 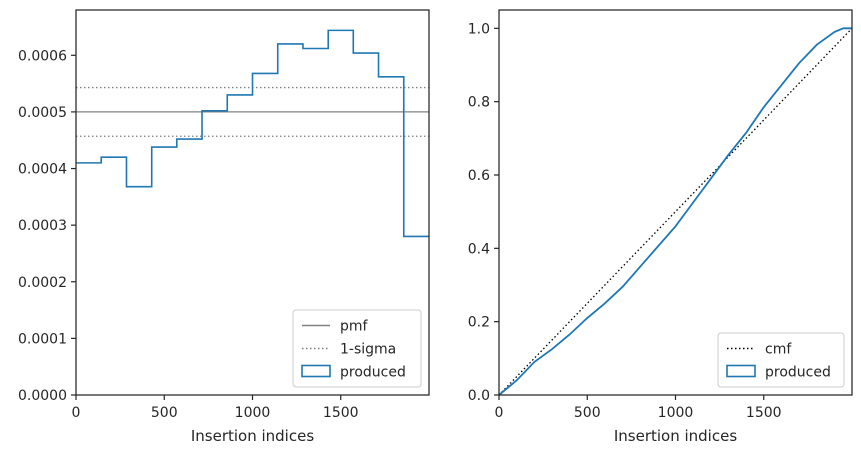 What do you see at coordinates (676, 413) in the screenshot?
I see `right-x-tick-label: 1000` at bounding box center [676, 413].